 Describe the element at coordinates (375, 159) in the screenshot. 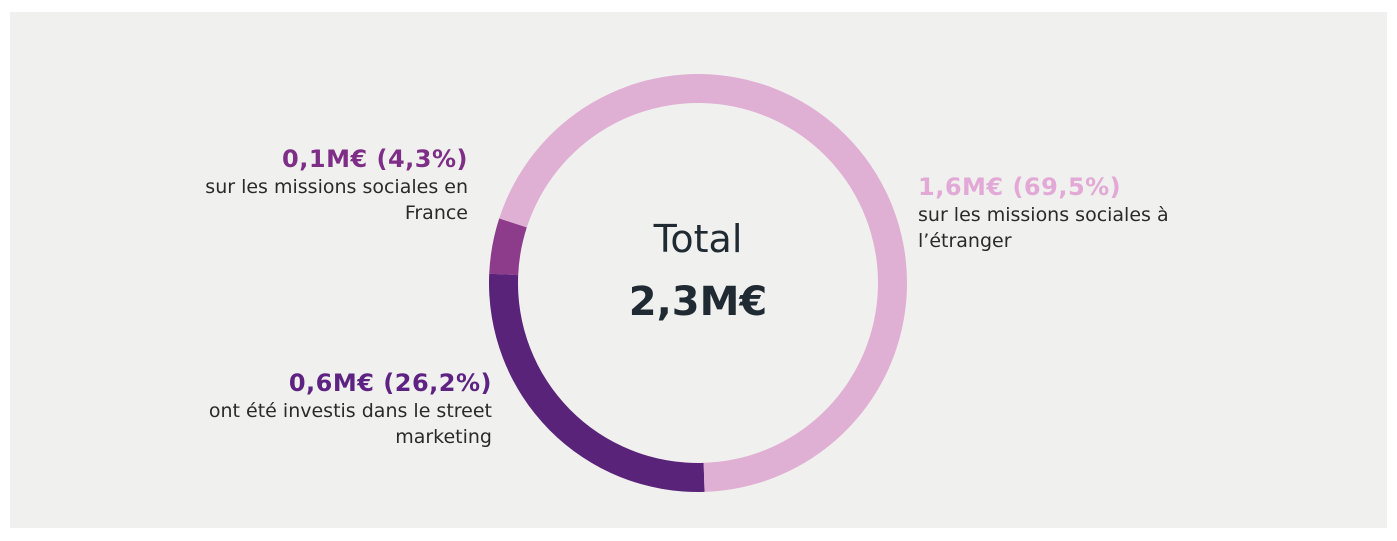

I see `value-label: 0,1M€ (4,3%)` at that location.